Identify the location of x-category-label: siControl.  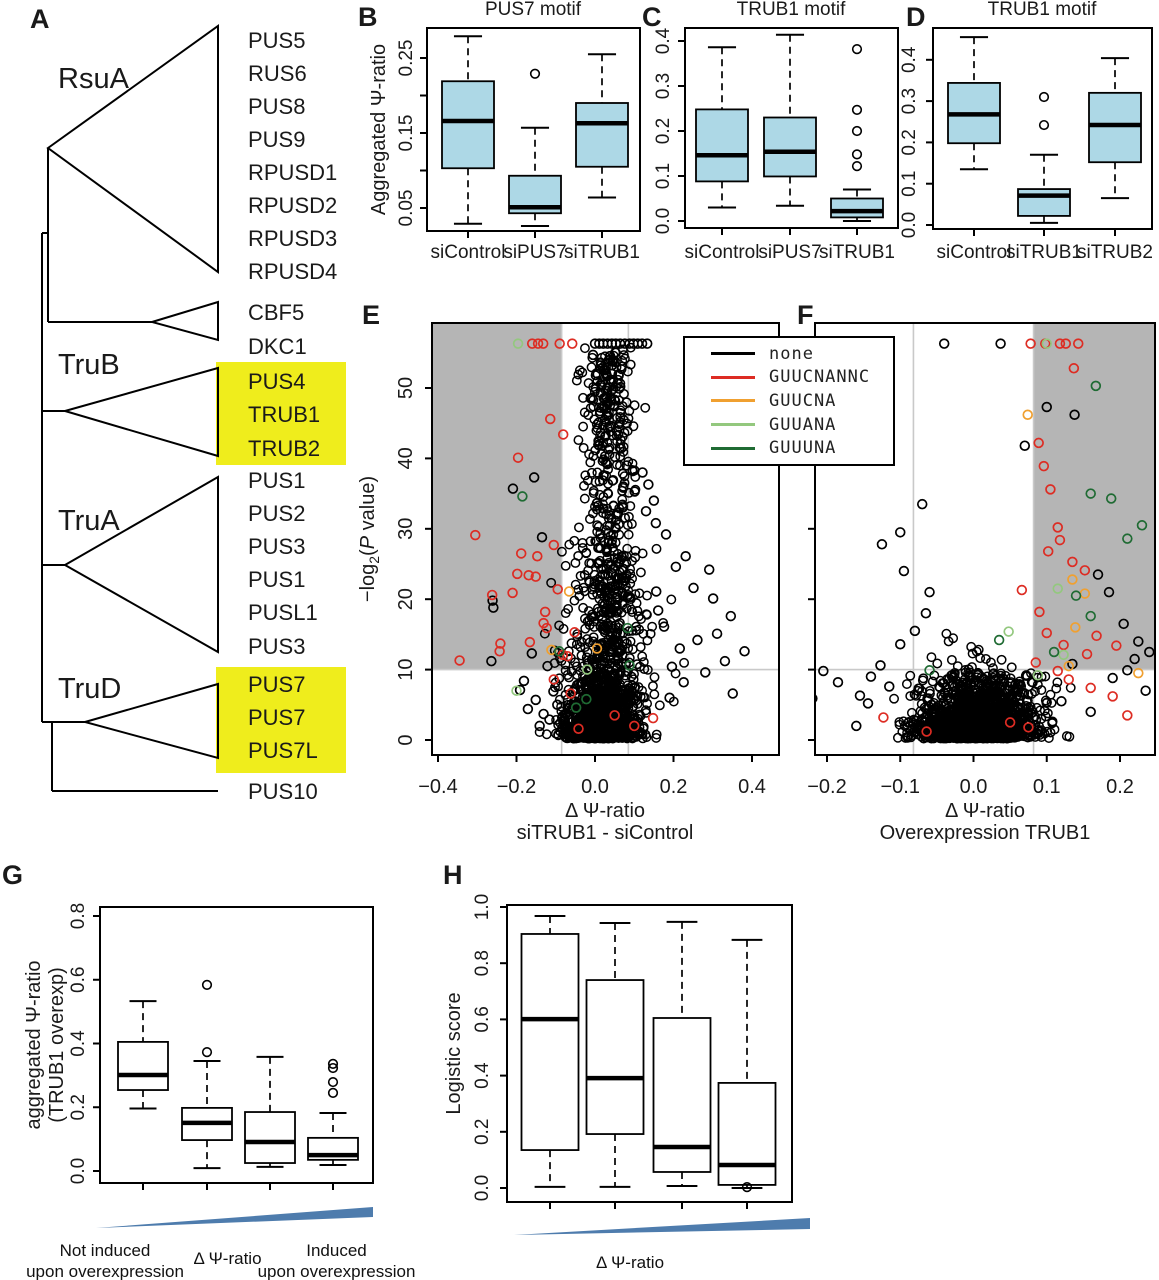
(468, 252).